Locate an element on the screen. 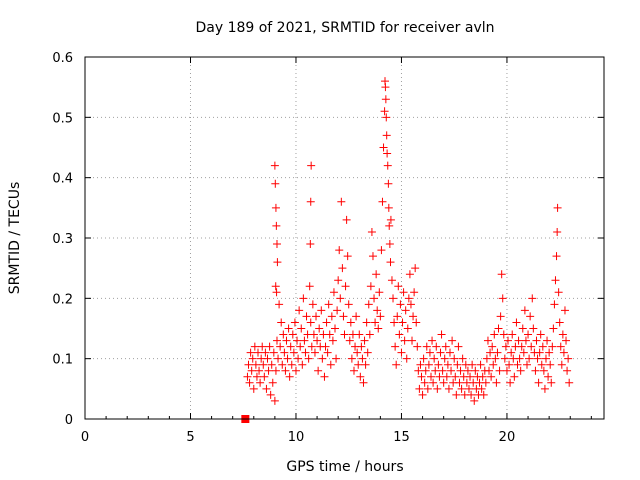  y-tick-label: 0.5 is located at coordinates (62, 118).